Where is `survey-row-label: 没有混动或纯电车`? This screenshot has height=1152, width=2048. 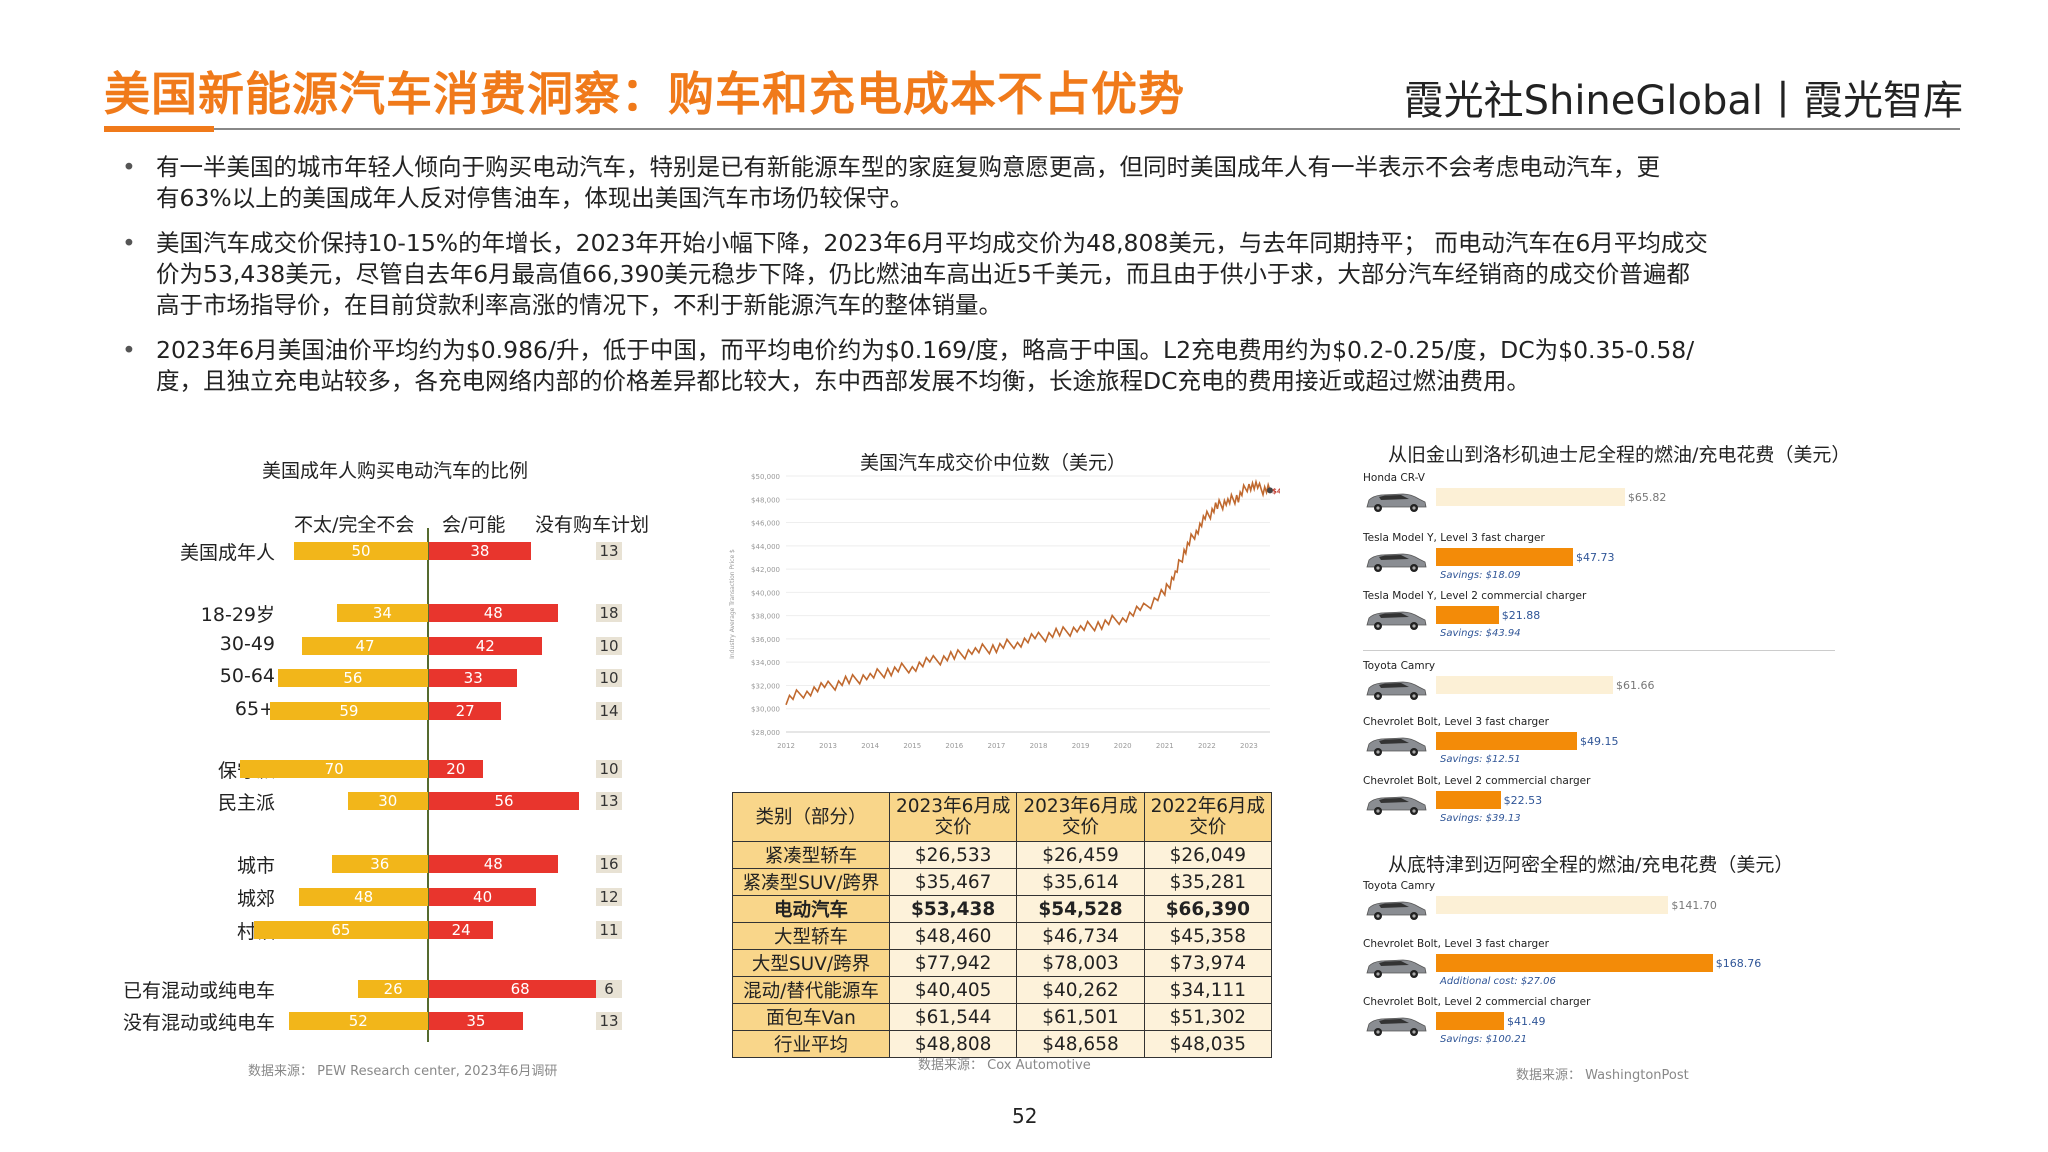
survey-row-label: 没有混动或纯电车 is located at coordinates (198, 1023).